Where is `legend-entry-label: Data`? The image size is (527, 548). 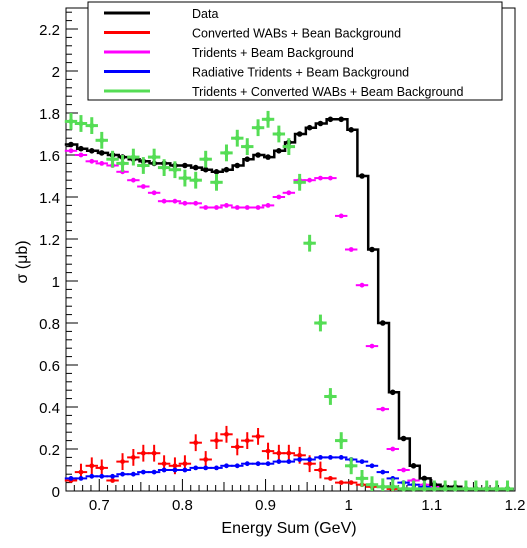 legend-entry-label: Data is located at coordinates (205, 14).